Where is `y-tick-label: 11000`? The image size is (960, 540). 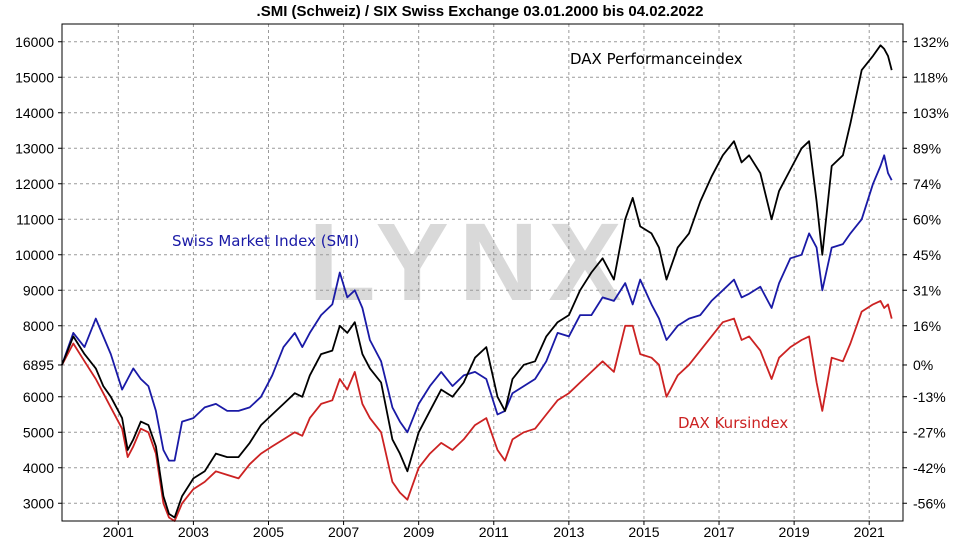
y-tick-label: 11000 is located at coordinates (35, 219).